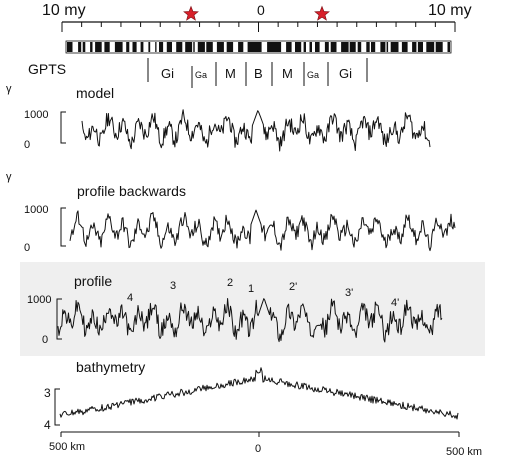 This screenshot has width=523, height=460. Describe the element at coordinates (173, 286) in the screenshot. I see `anomaly-label: 3` at that location.